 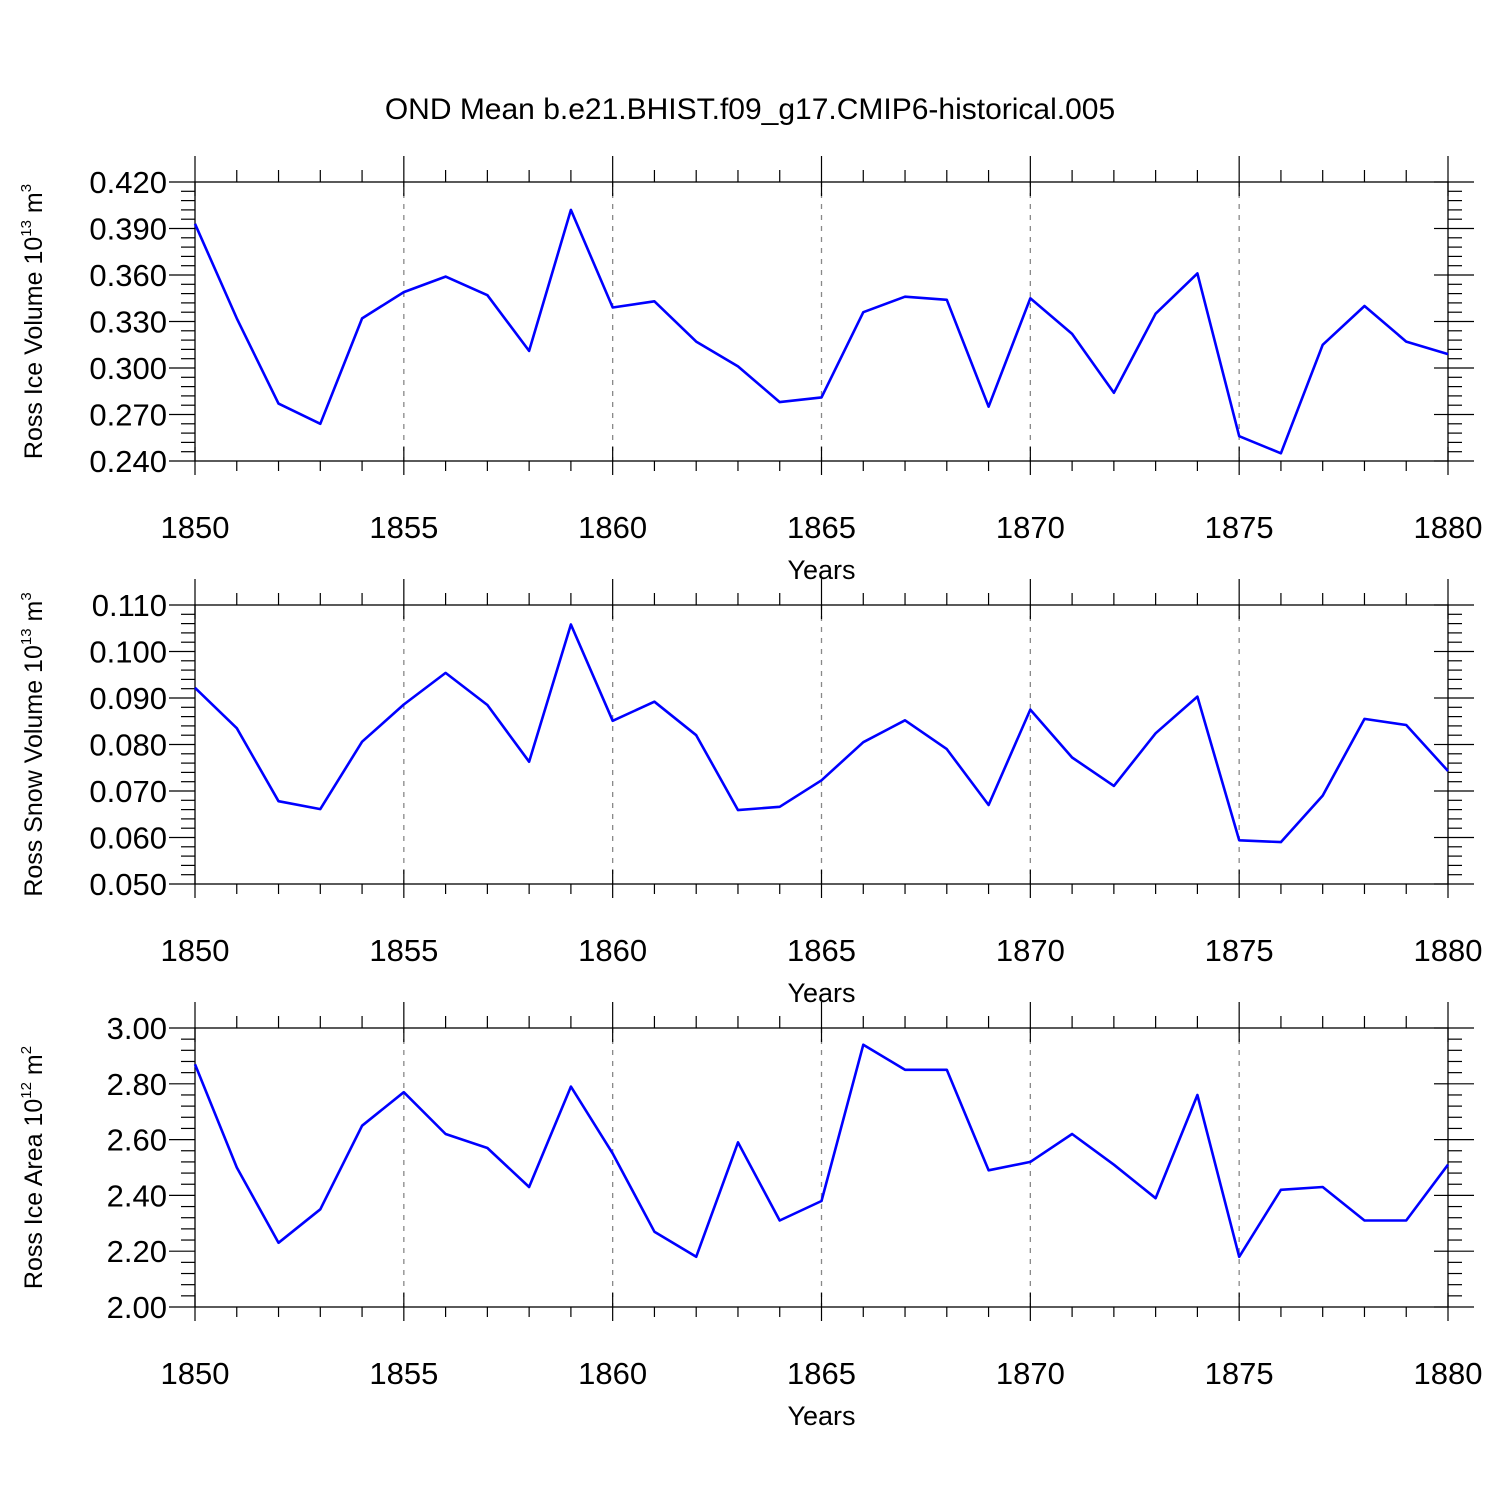 I want to click on y-tick-label: 2.60, so click(x=137, y=1140).